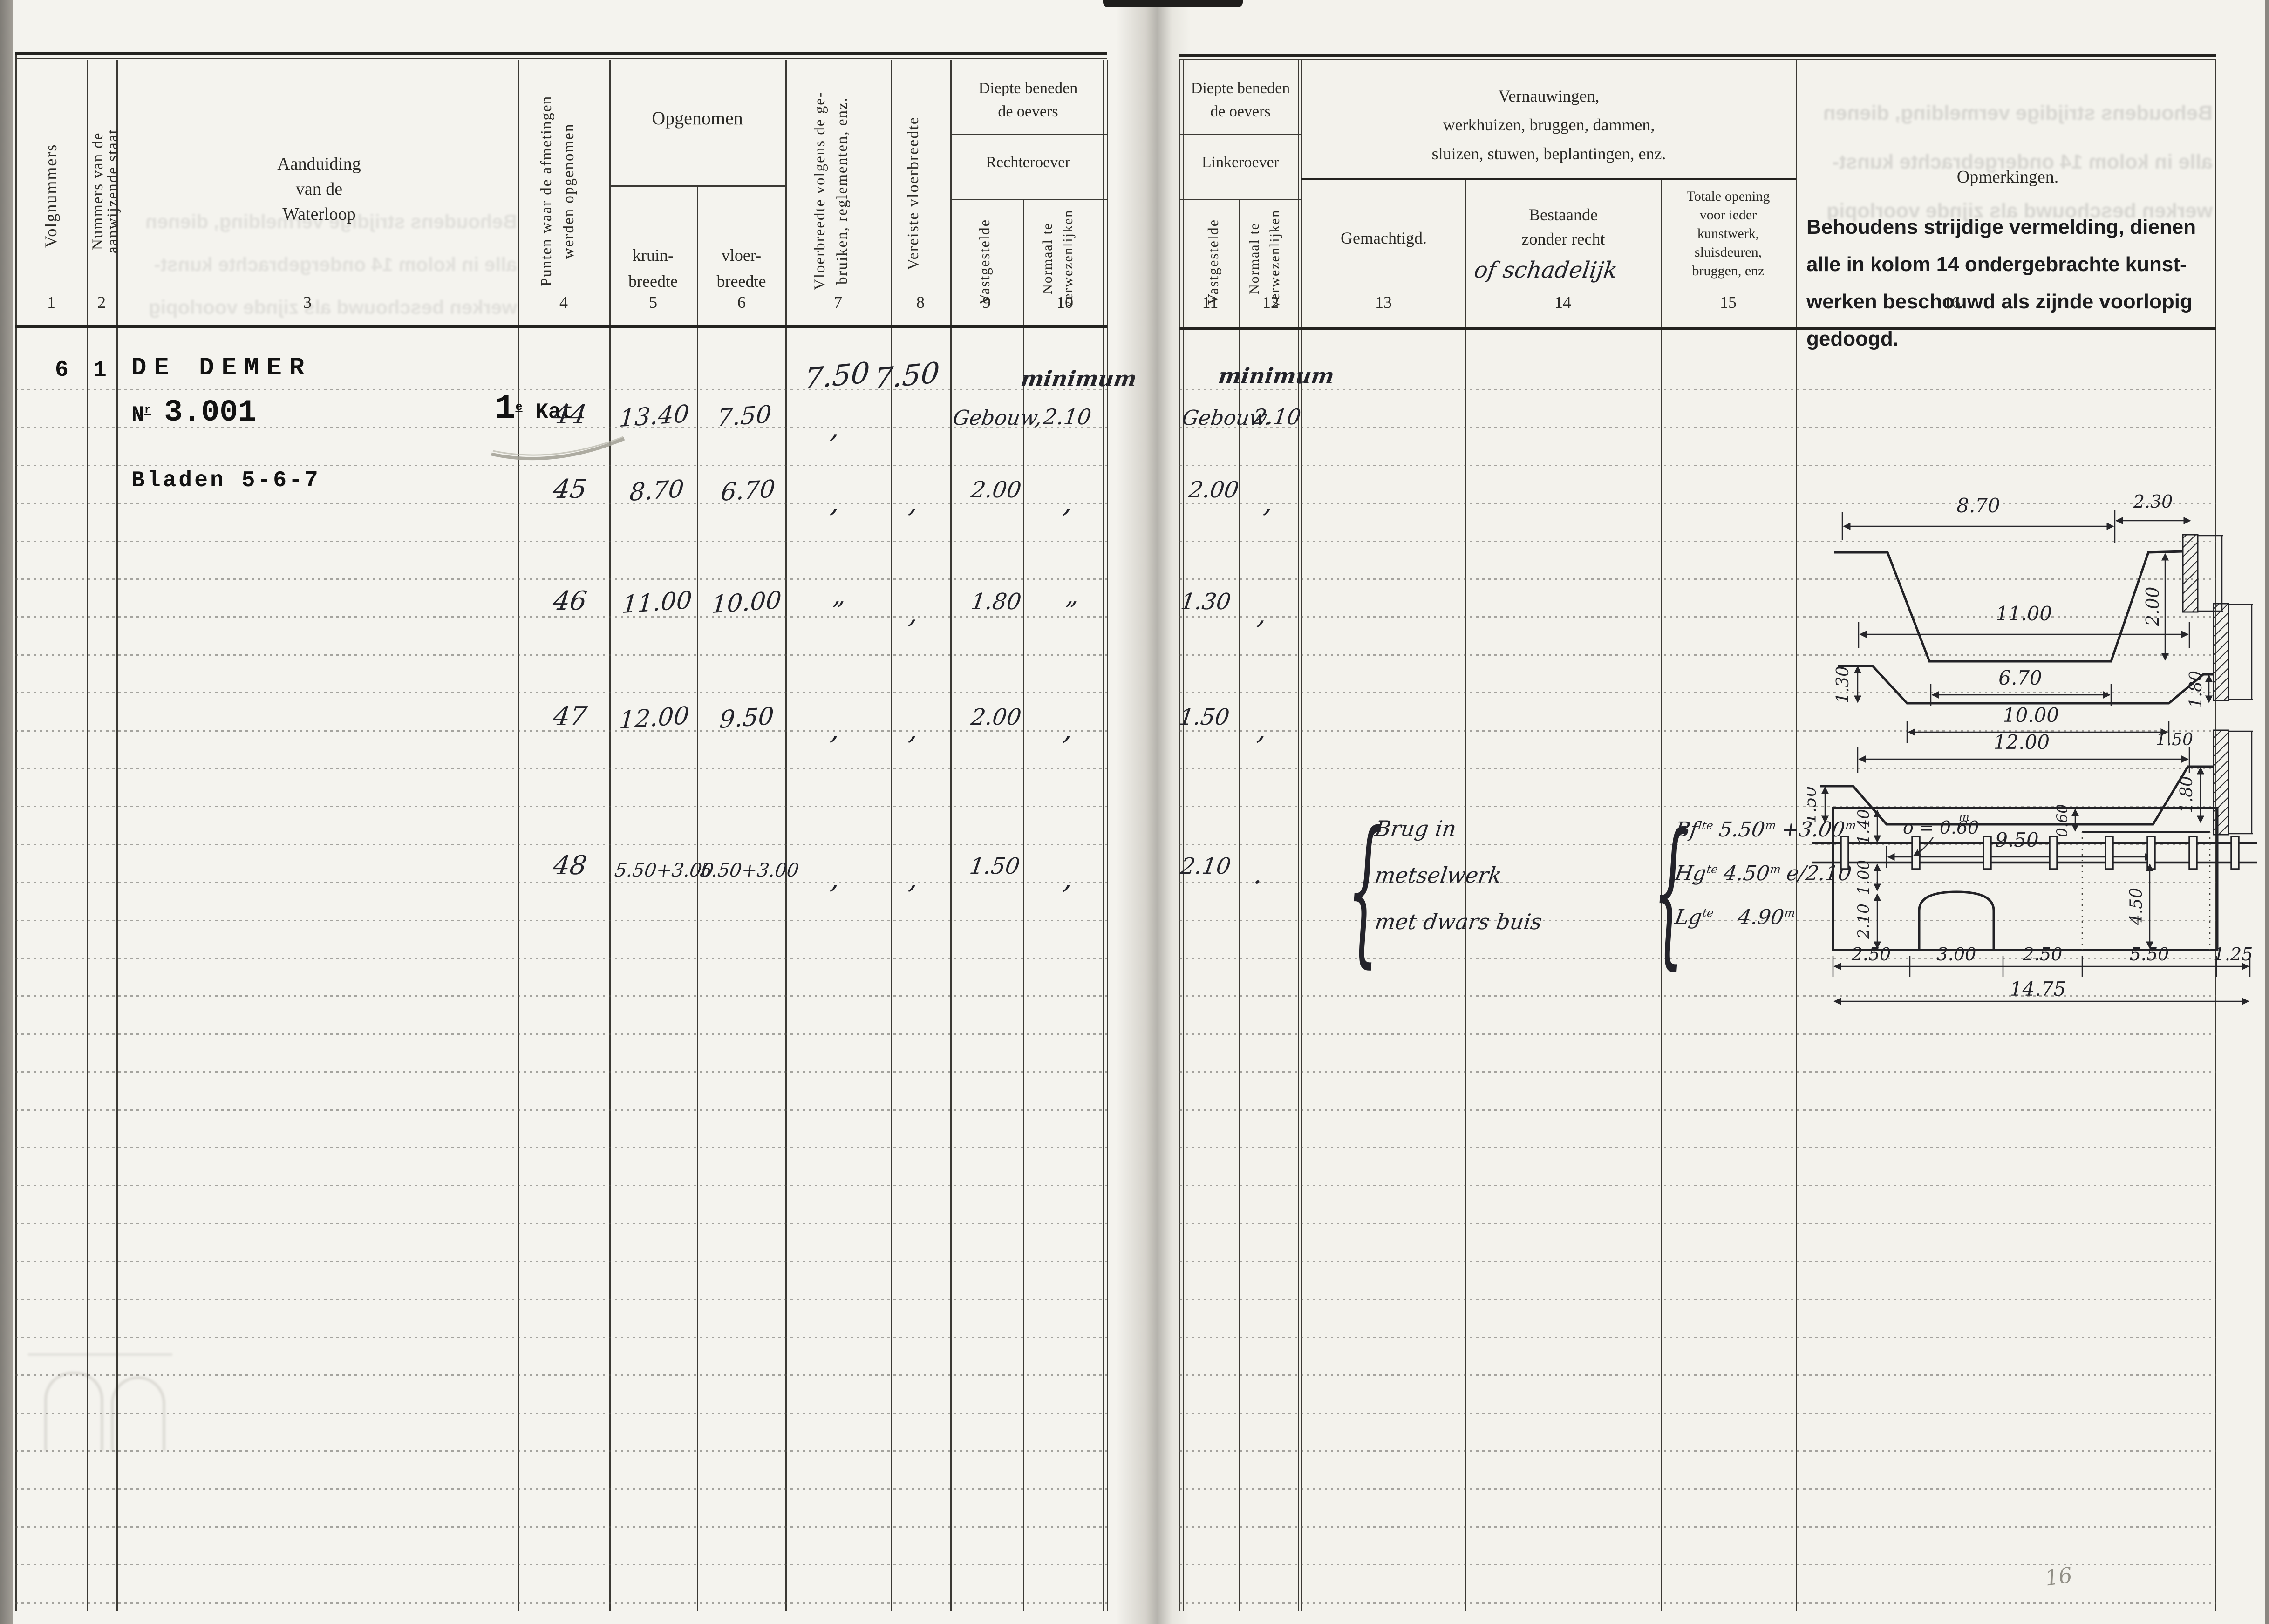 The width and height of the screenshot is (2269, 1624). What do you see at coordinates (2153, 501) in the screenshot?
I see `f1-offset-dim: 2.30` at bounding box center [2153, 501].